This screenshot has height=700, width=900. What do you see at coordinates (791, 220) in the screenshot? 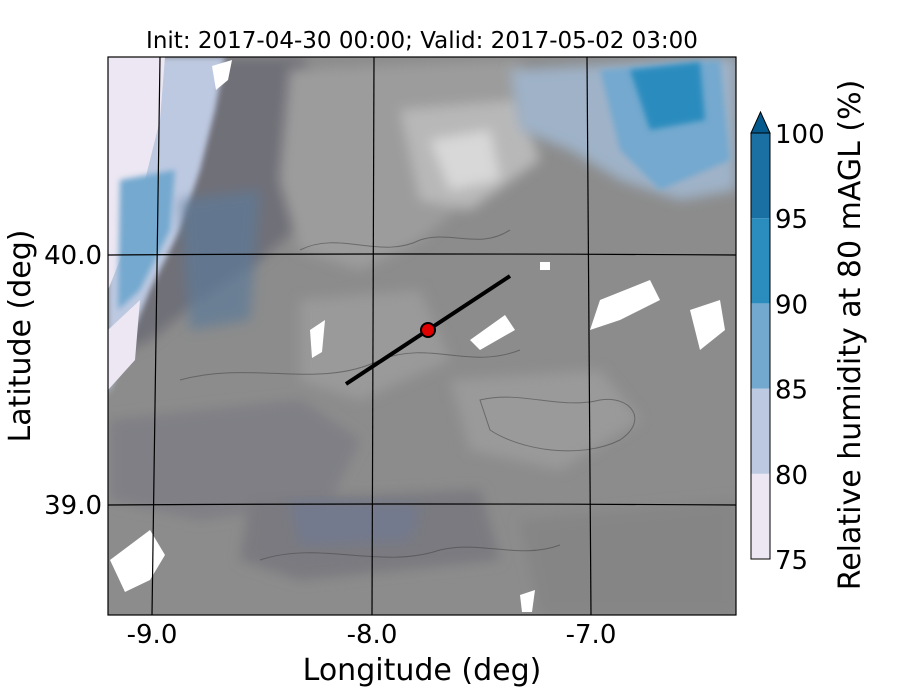
I see `colorbar-tick-label: 95` at bounding box center [791, 220].